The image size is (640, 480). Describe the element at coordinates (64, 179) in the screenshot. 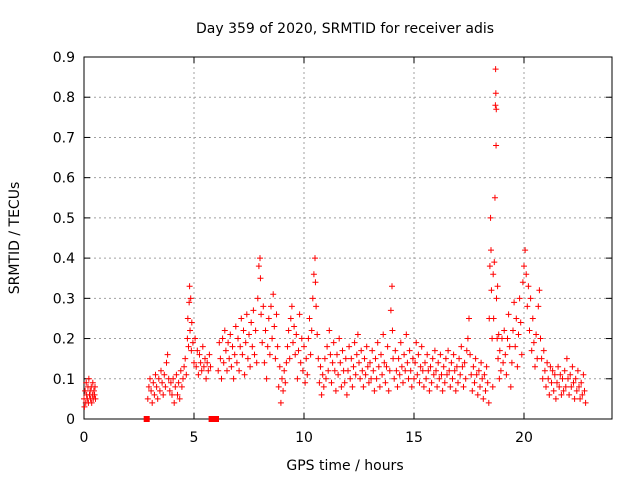

I see `y-tick-label: 0.6` at that location.